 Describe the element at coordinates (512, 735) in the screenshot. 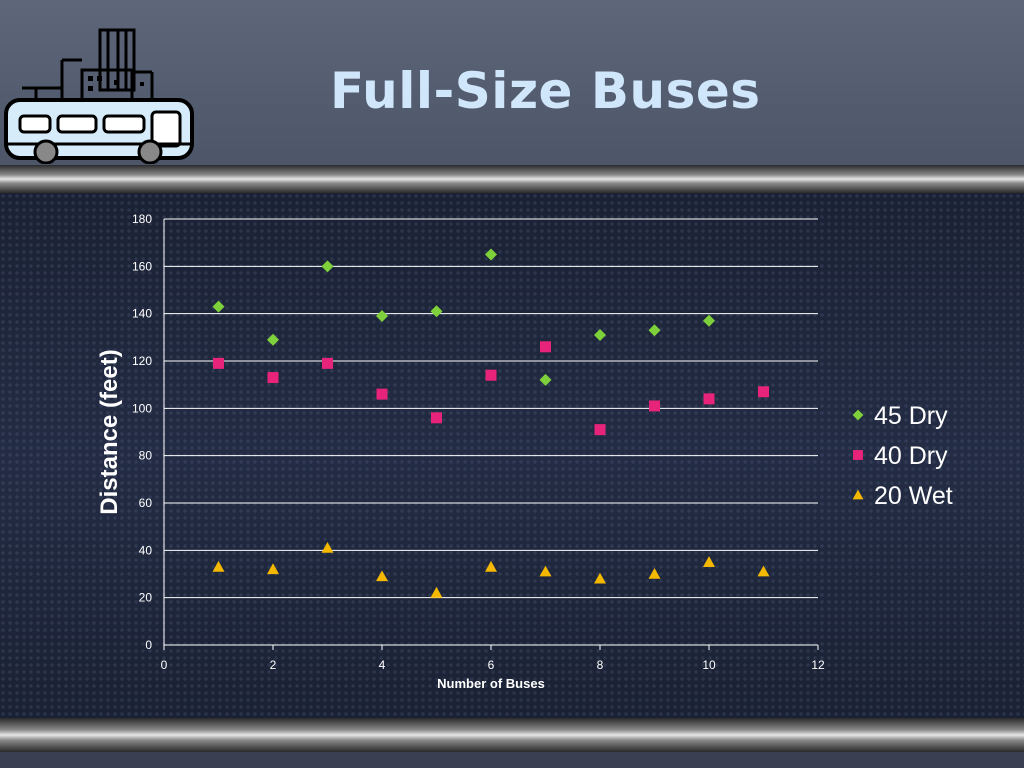

I see `divider-bar-bottom` at that location.